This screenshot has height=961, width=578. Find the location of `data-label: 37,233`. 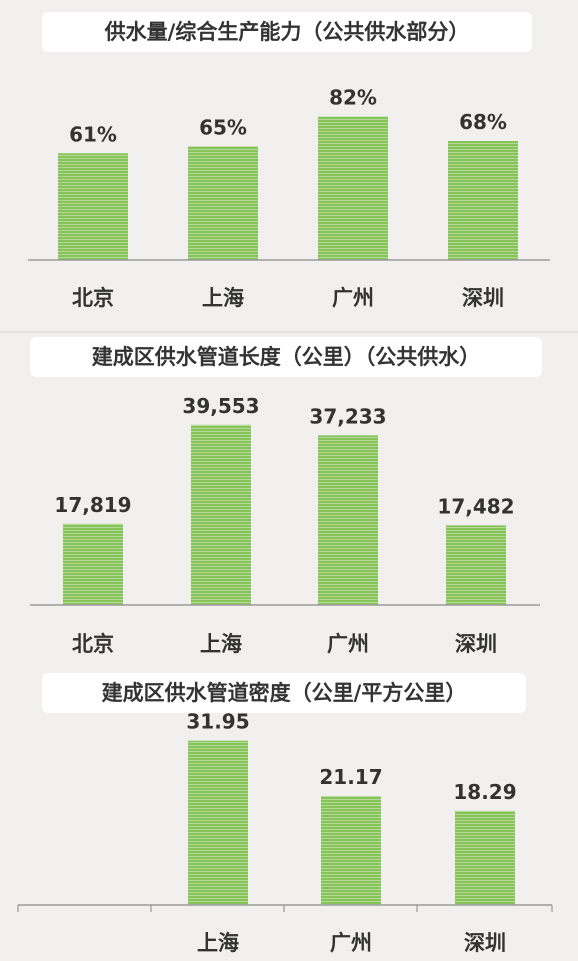

data-label: 37,233 is located at coordinates (347, 416).